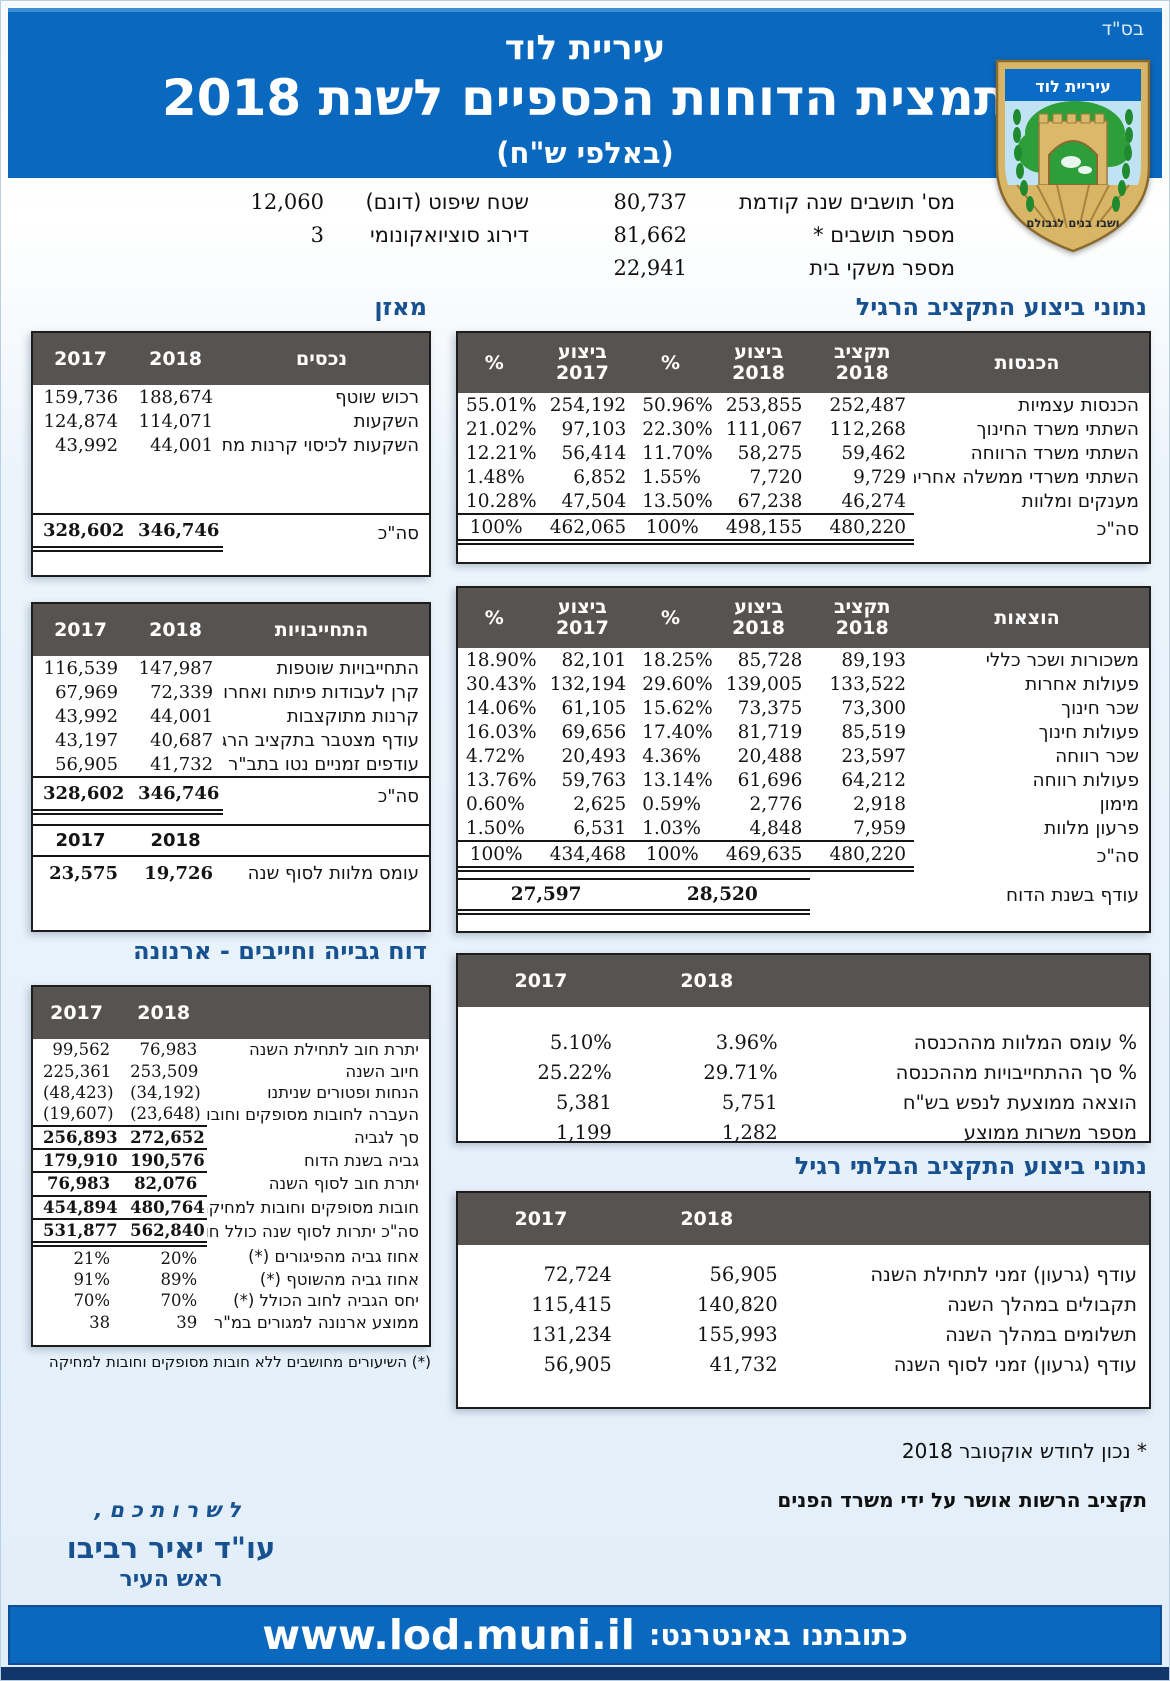  What do you see at coordinates (776, 828) in the screenshot?
I see `row-value: 4,848` at bounding box center [776, 828].